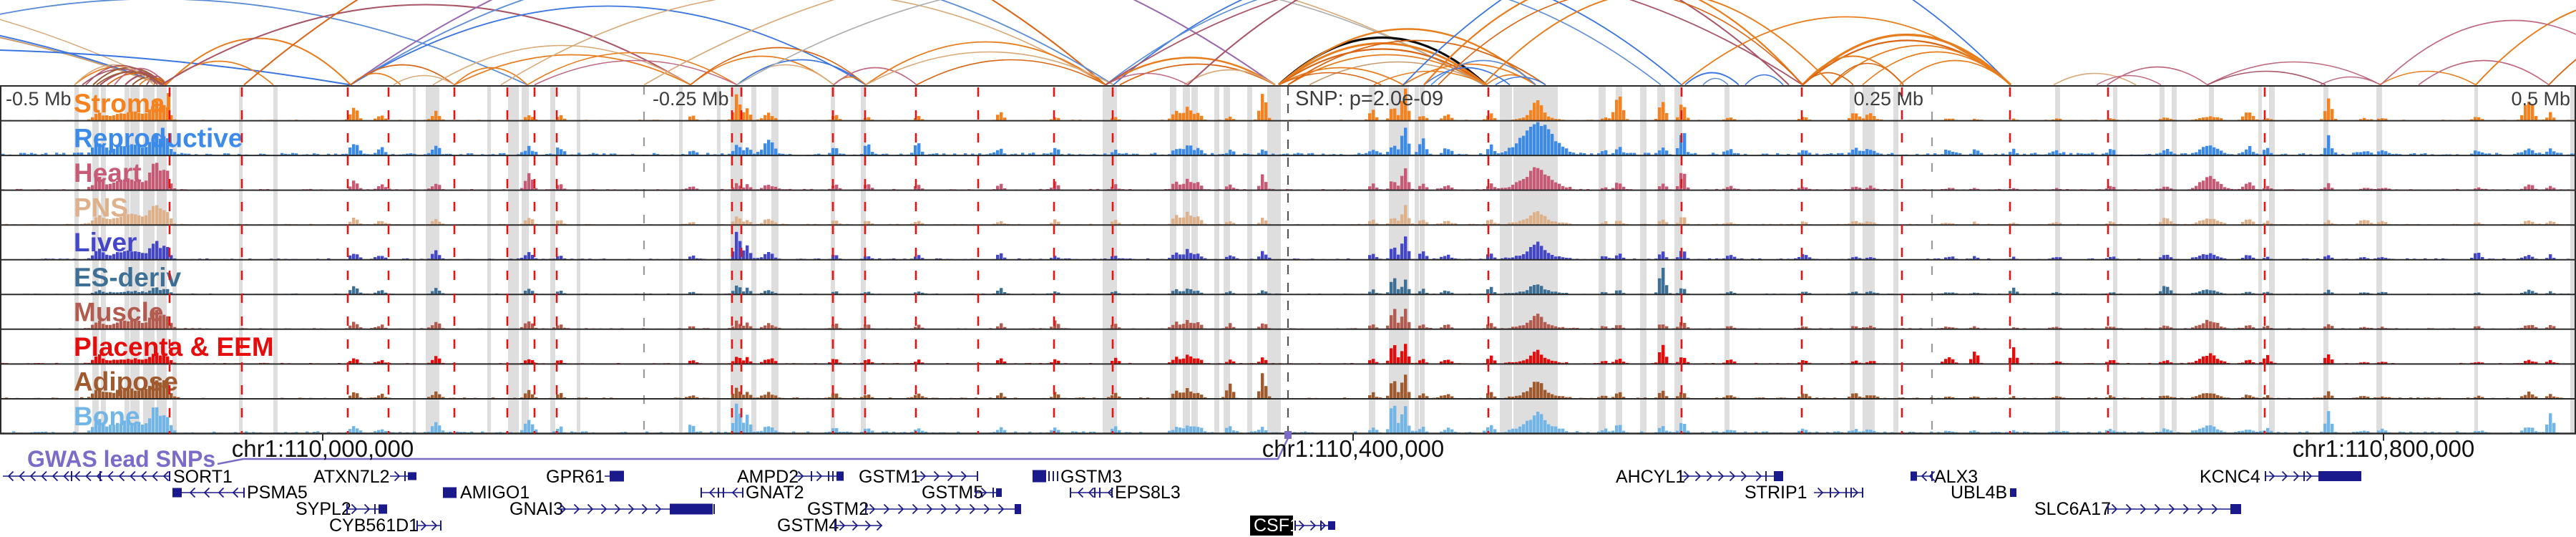 The height and width of the screenshot is (537, 2576). Describe the element at coordinates (203, 477) in the screenshot. I see `svg-text: SORT1` at that location.